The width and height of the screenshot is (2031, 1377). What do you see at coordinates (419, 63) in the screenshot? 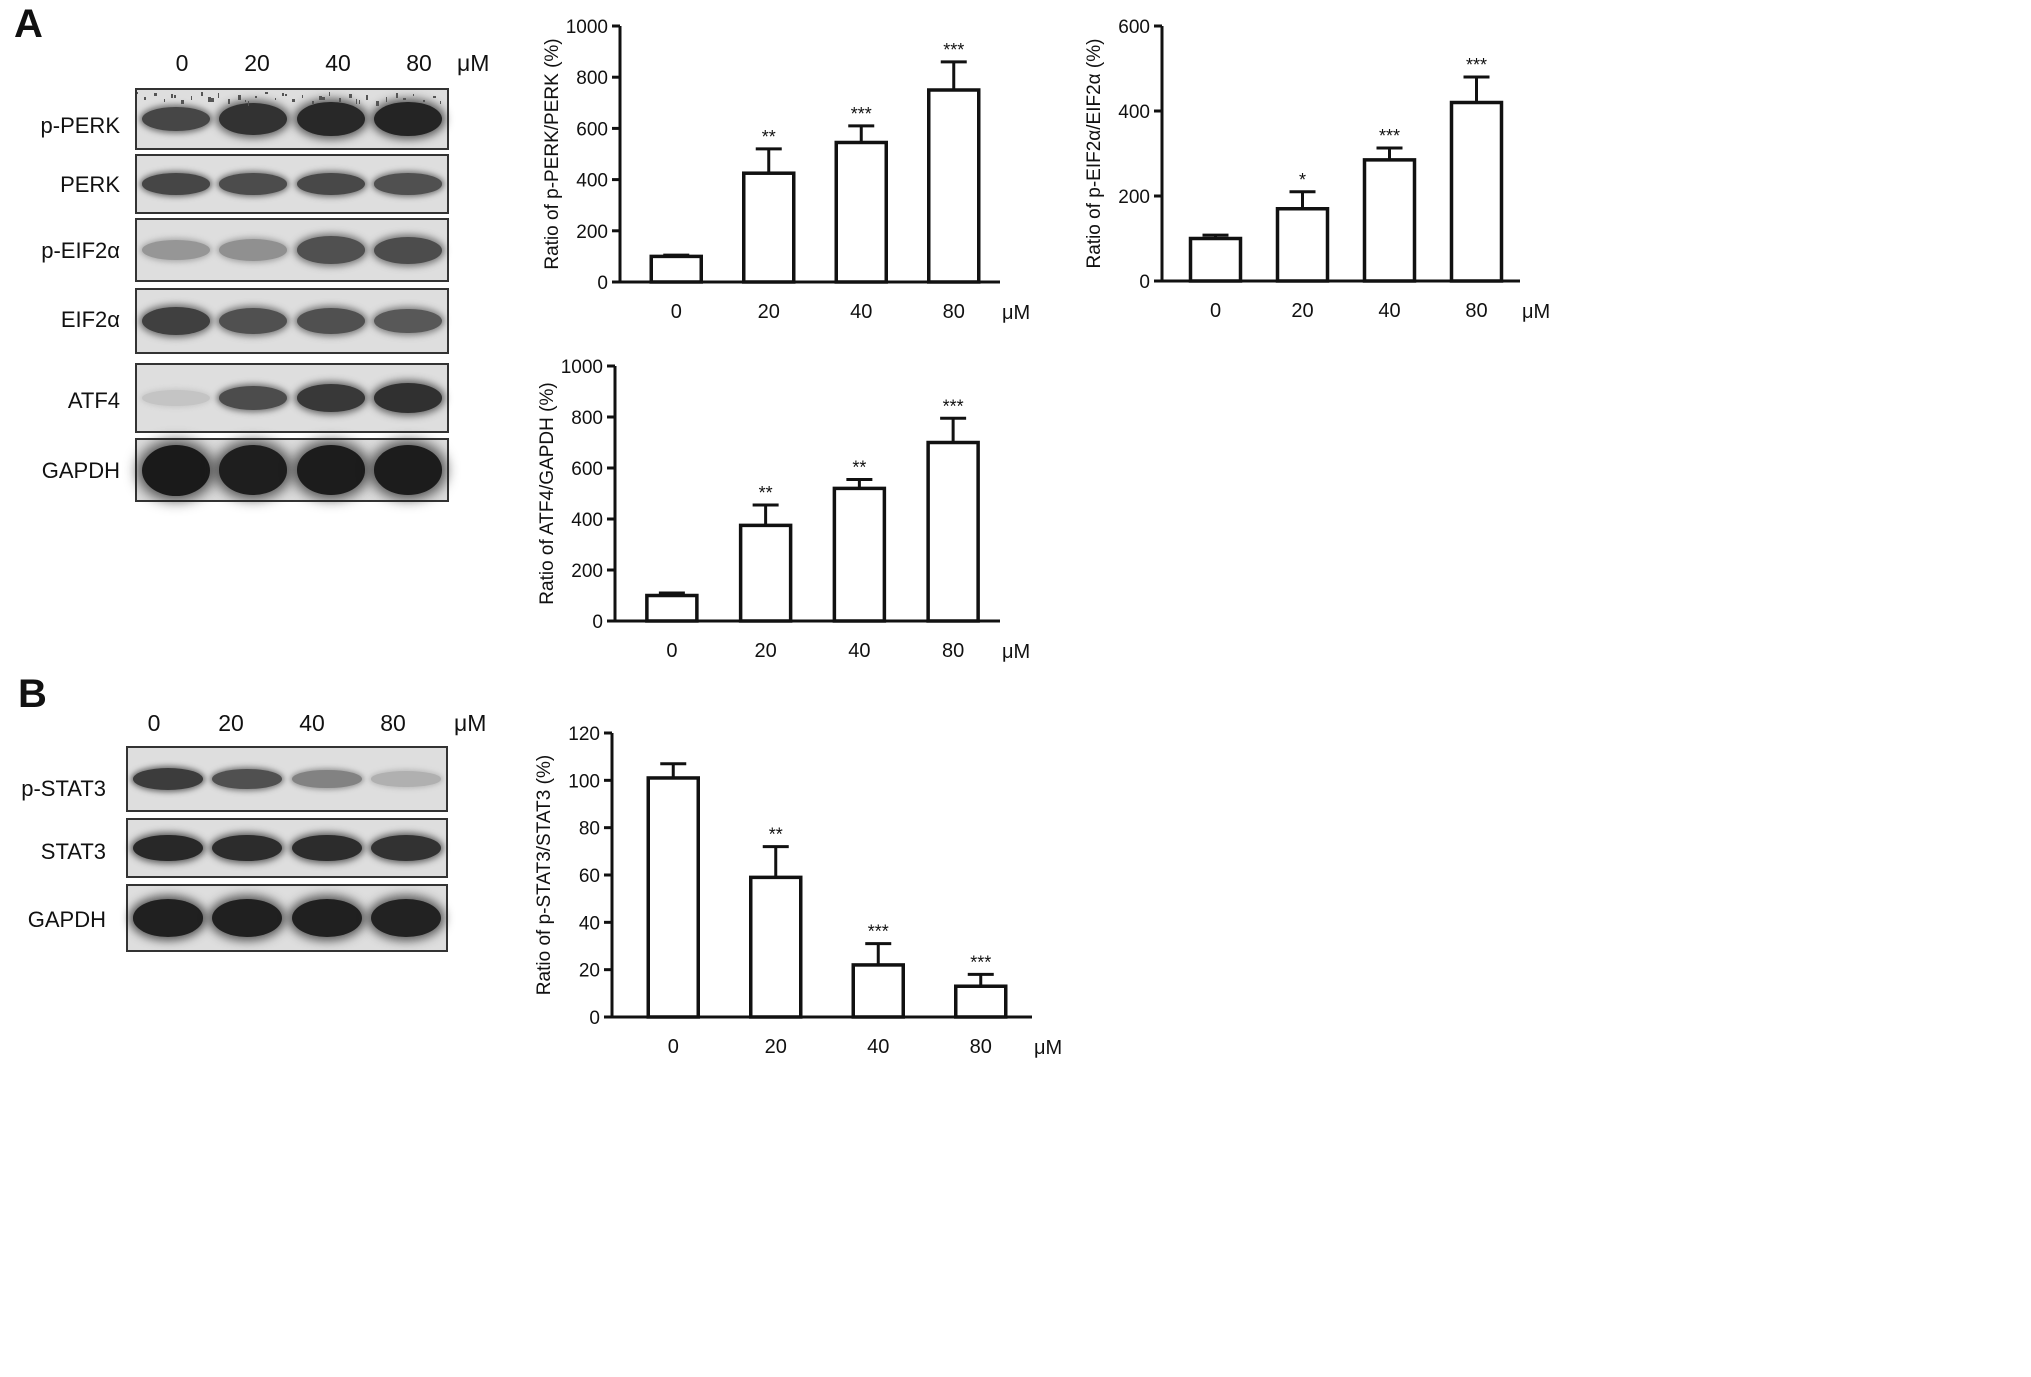
I see `lane-label: 80` at bounding box center [419, 63].